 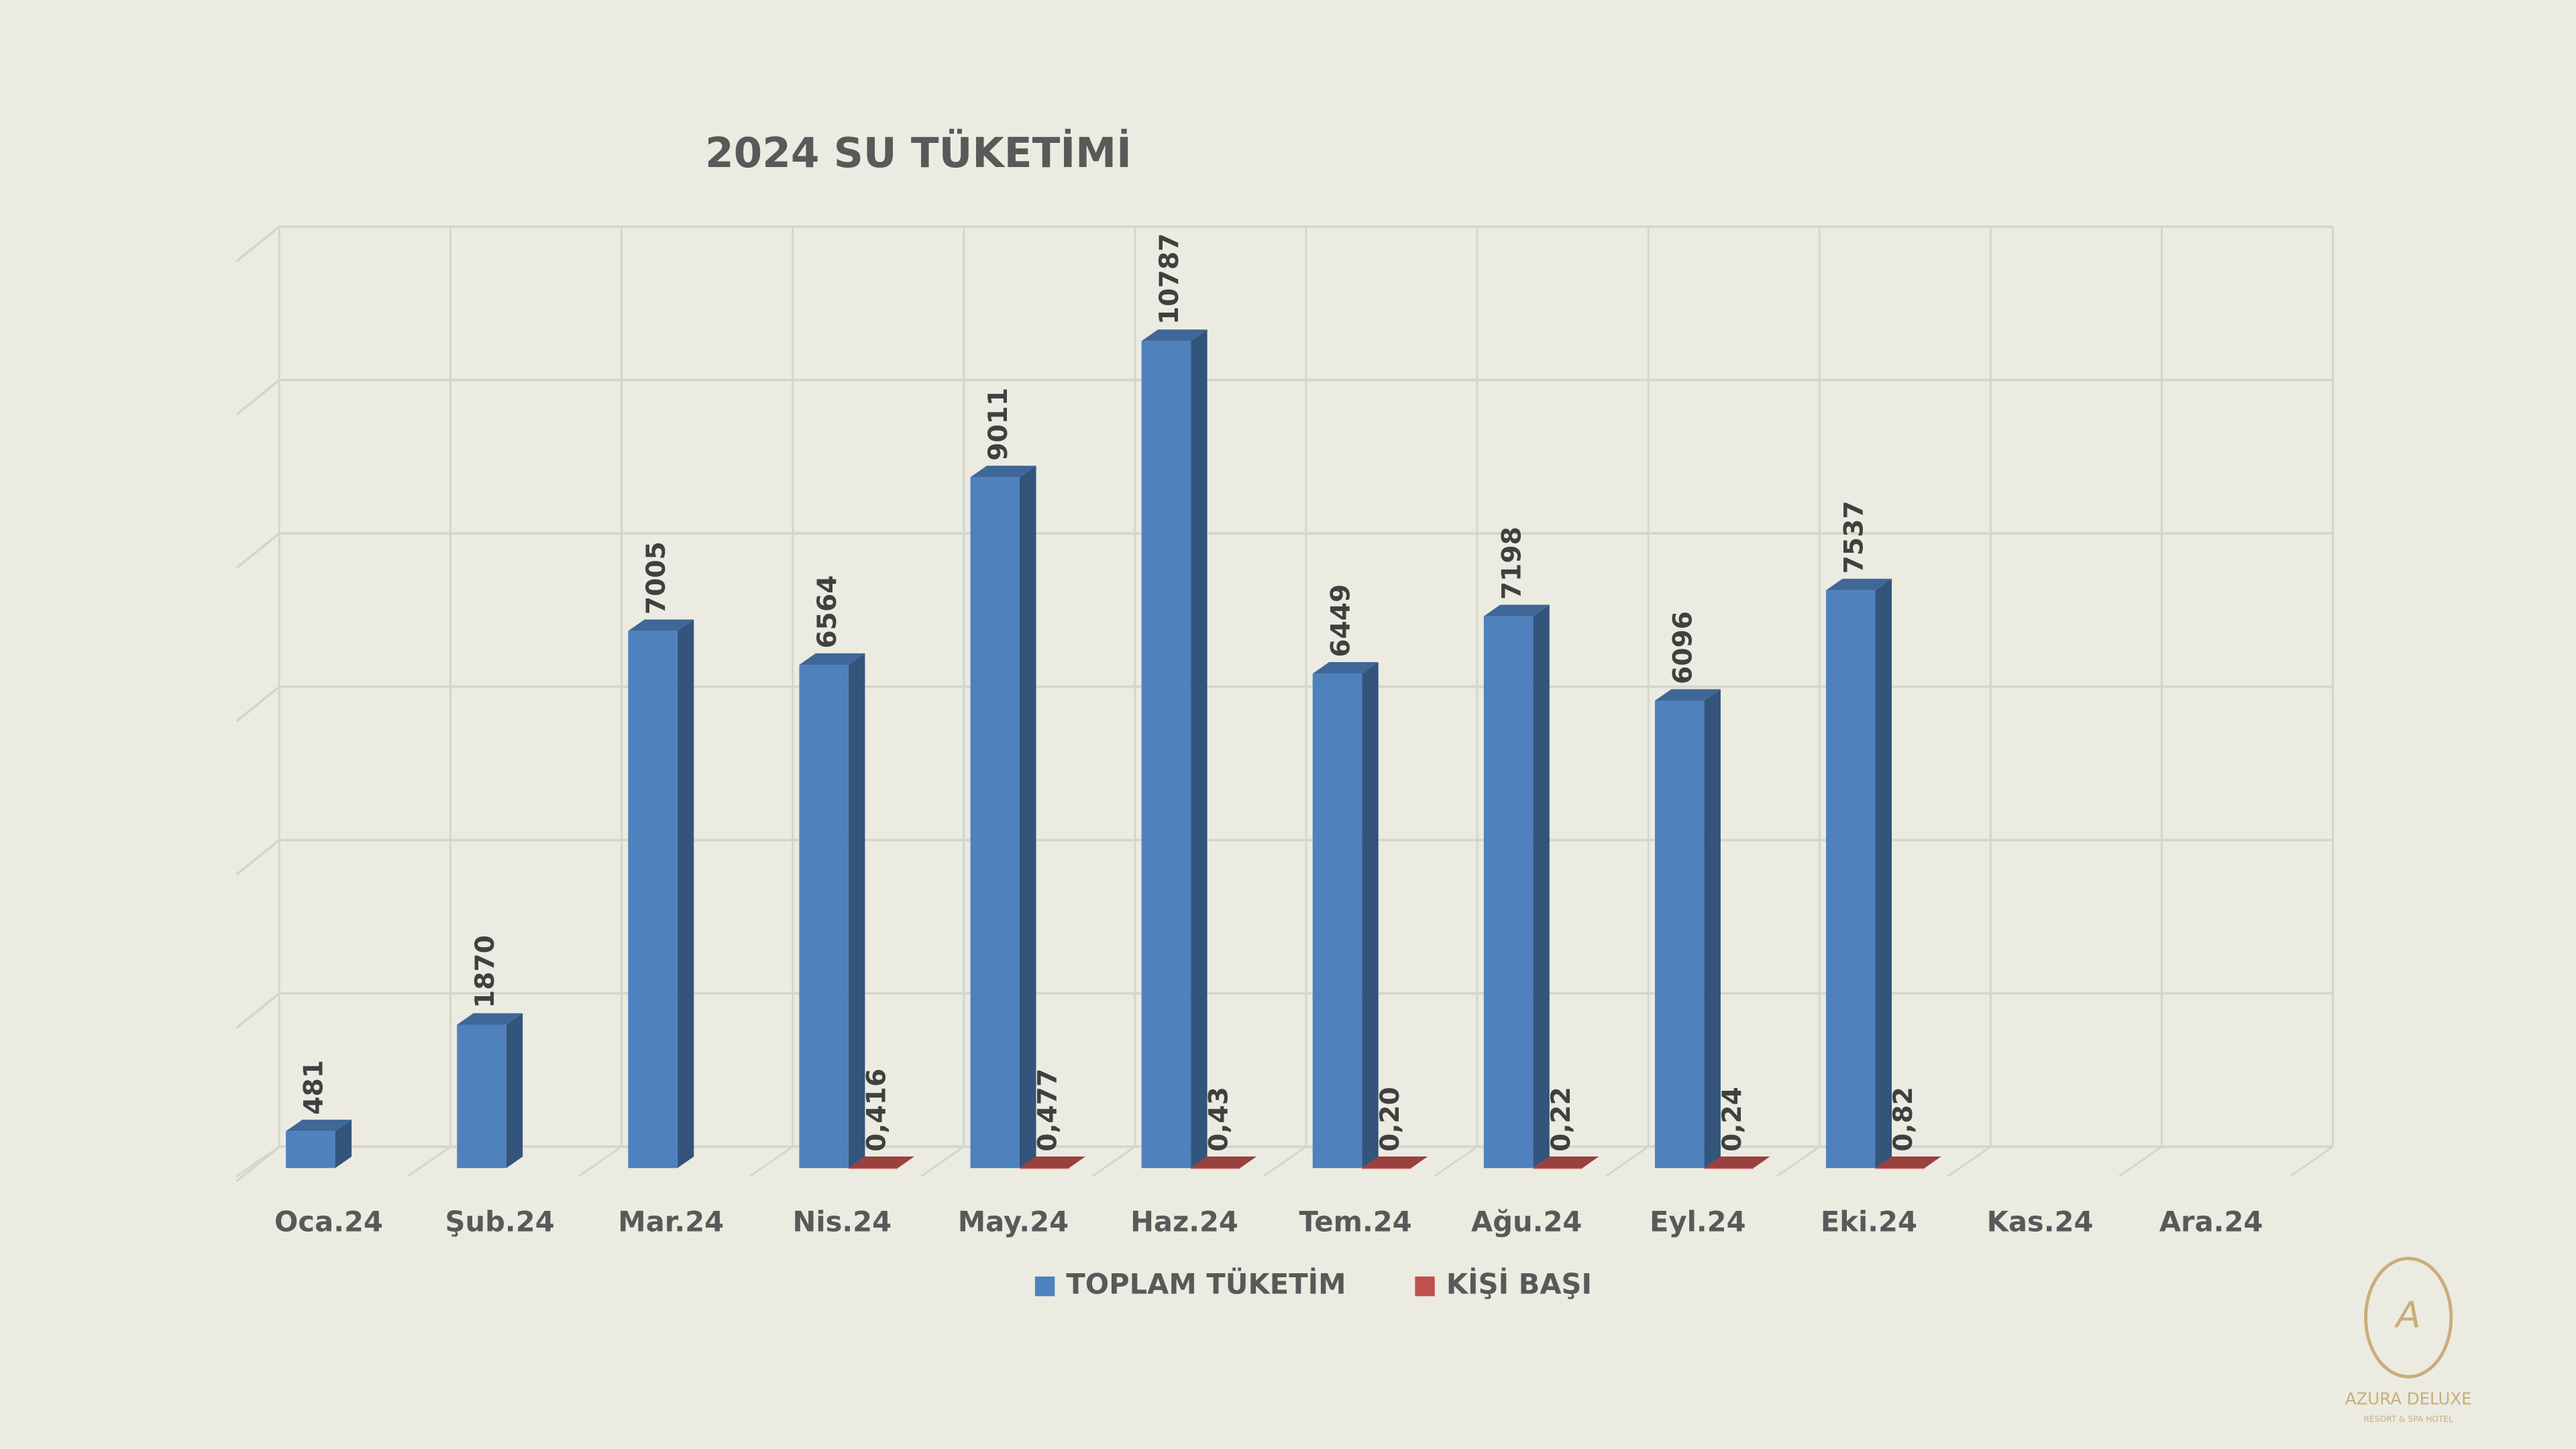 I want to click on chart-title: 2024 SU TÜKETİMİ, so click(x=918, y=153).